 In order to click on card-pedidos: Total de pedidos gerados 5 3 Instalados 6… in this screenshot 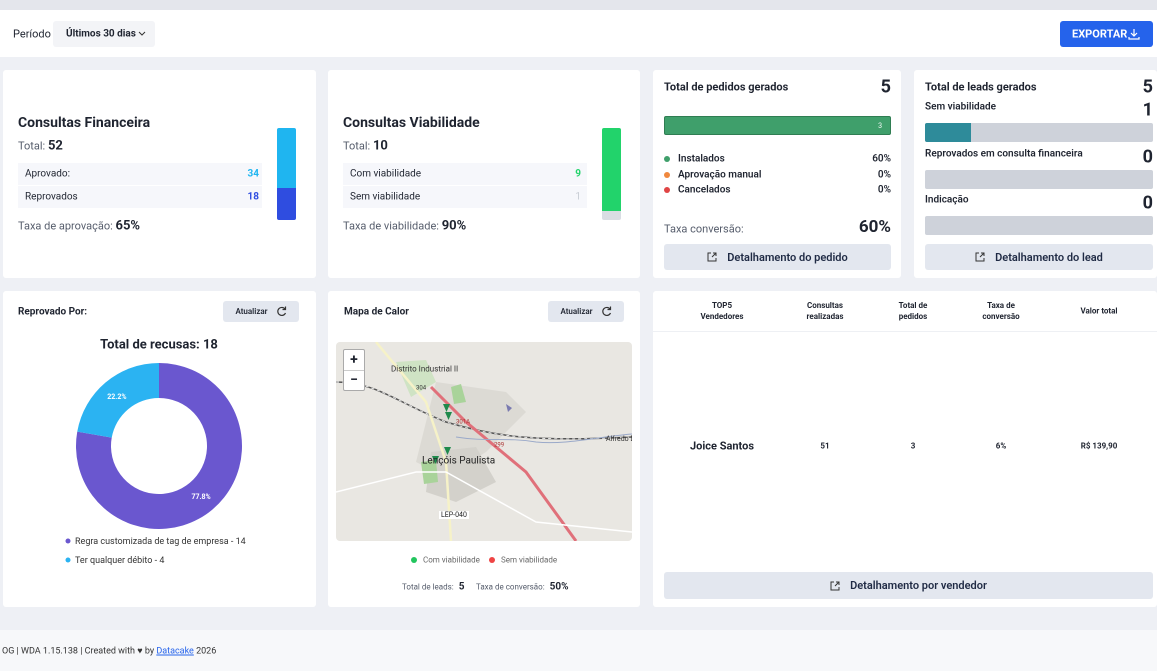, I will do `click(777, 174)`.